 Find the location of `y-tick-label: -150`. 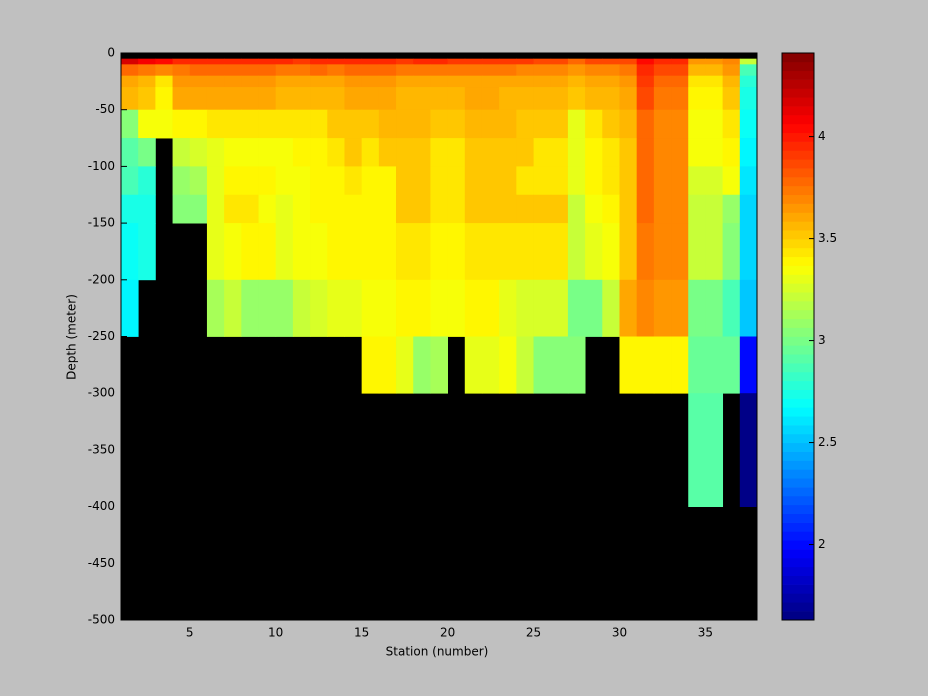

y-tick-label: -150 is located at coordinates (101, 223).